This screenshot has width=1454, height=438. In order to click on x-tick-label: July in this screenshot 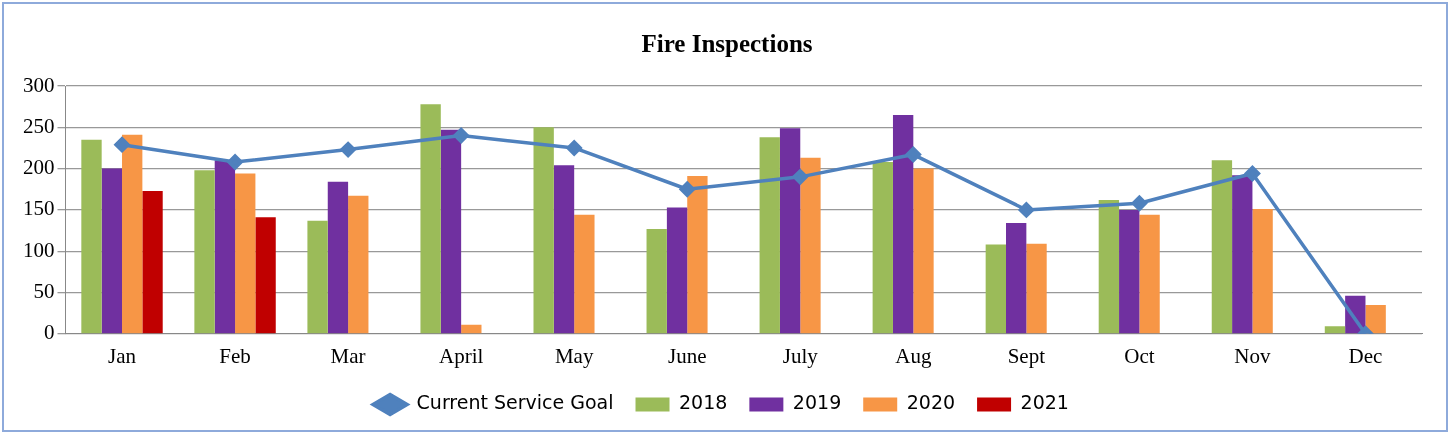, I will do `click(800, 355)`.